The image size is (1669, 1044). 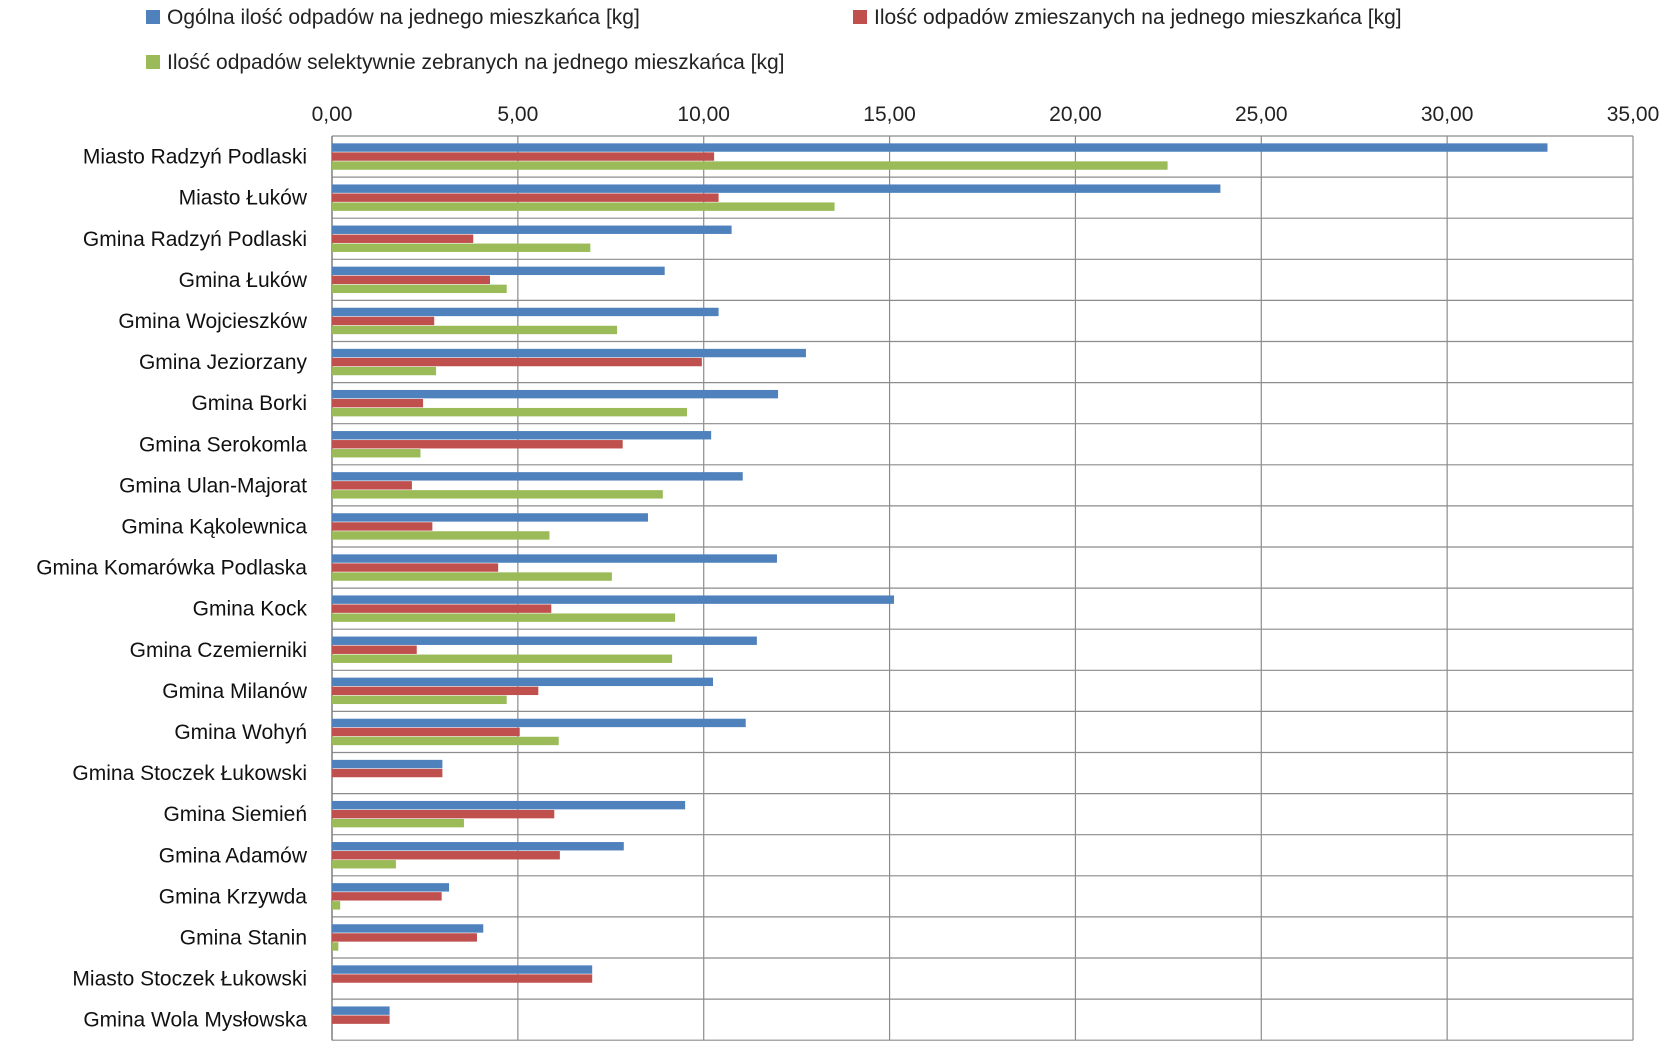 What do you see at coordinates (195, 1020) in the screenshot?
I see `category-label: Gmina Wola Mysłowska` at bounding box center [195, 1020].